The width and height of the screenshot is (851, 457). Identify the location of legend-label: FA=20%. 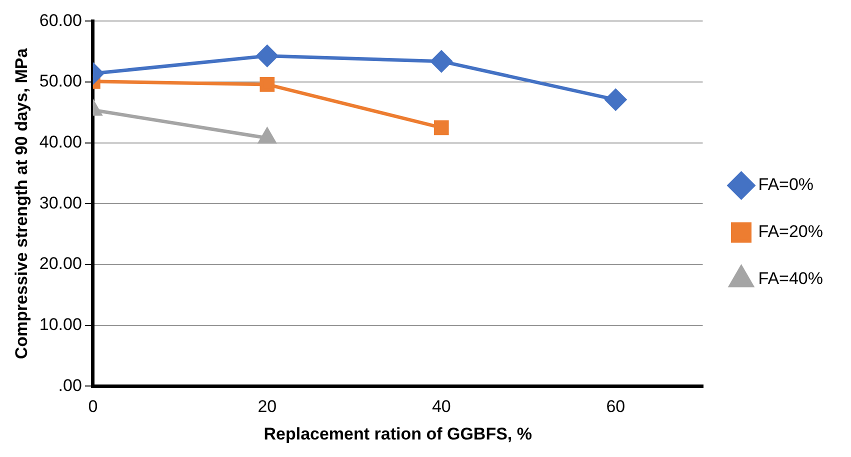
(791, 232).